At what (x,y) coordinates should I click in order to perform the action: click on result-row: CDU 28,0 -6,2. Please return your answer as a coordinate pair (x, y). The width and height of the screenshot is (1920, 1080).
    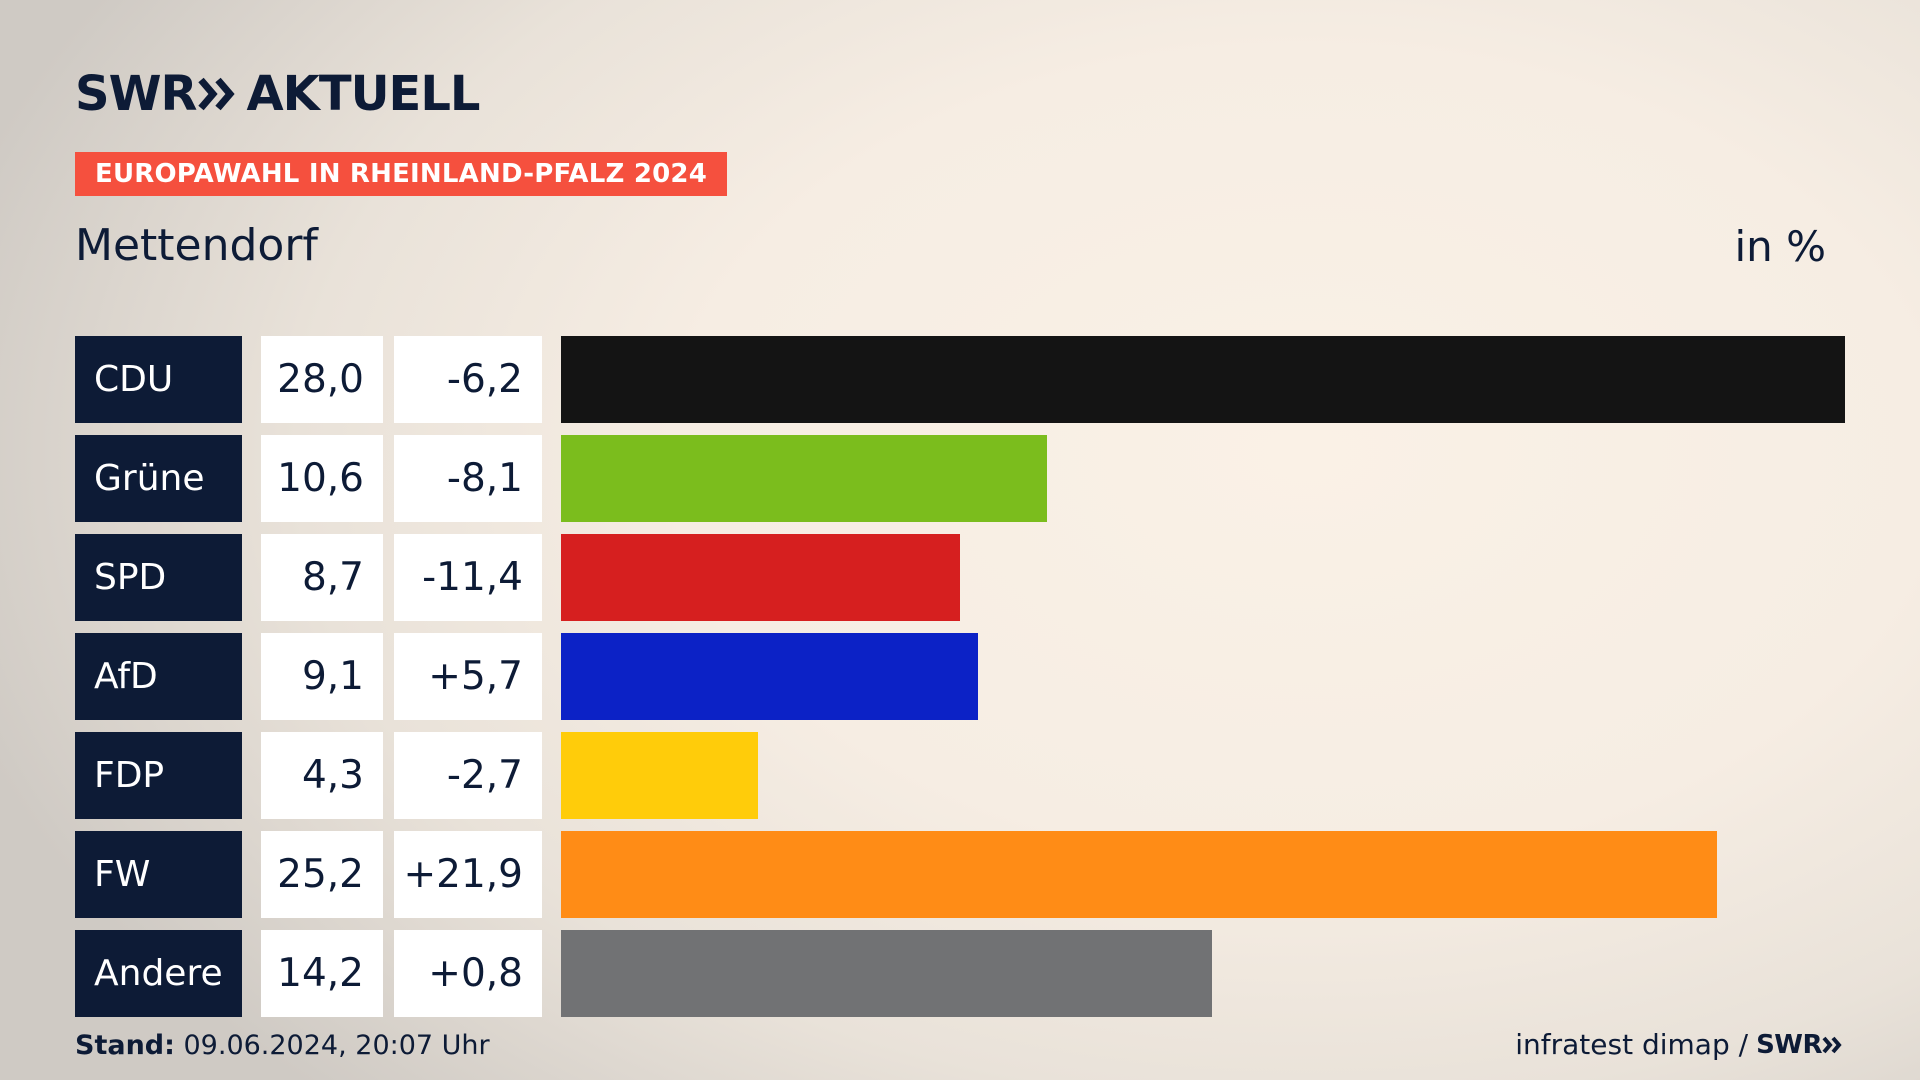
    Looking at the image, I should click on (960, 379).